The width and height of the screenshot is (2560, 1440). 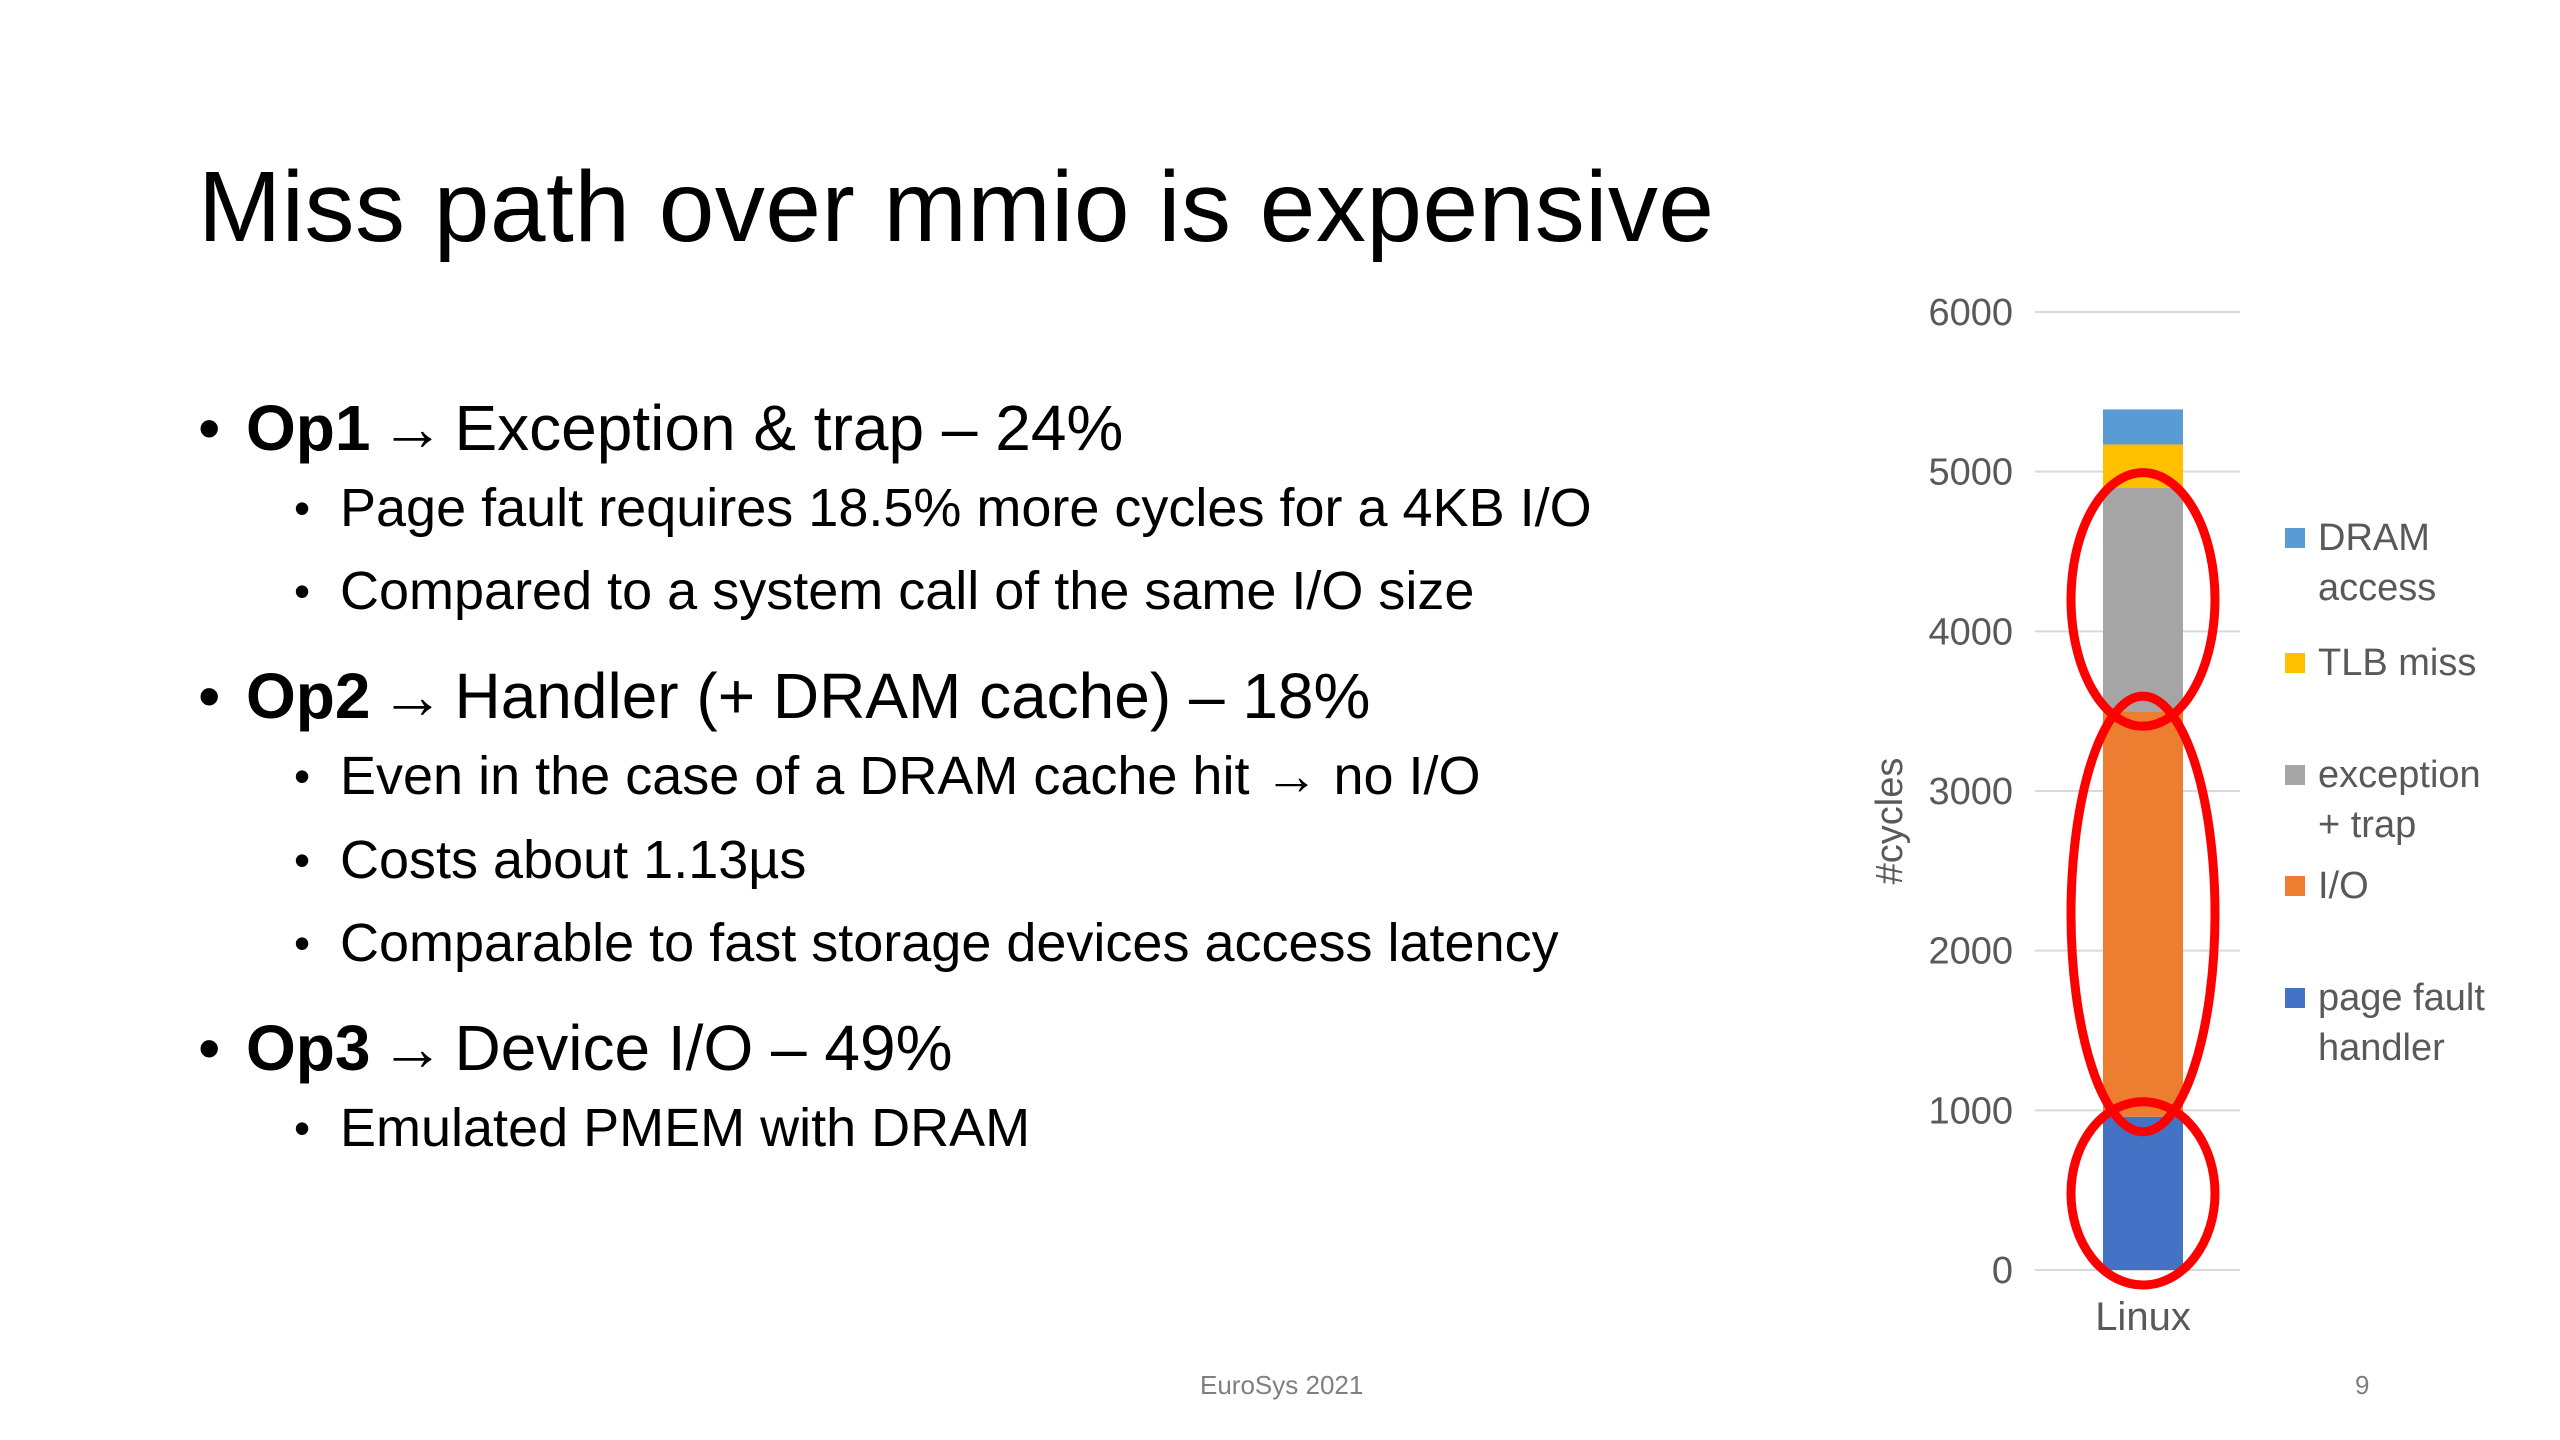 What do you see at coordinates (1970, 952) in the screenshot?
I see `y-tick-label: 2000` at bounding box center [1970, 952].